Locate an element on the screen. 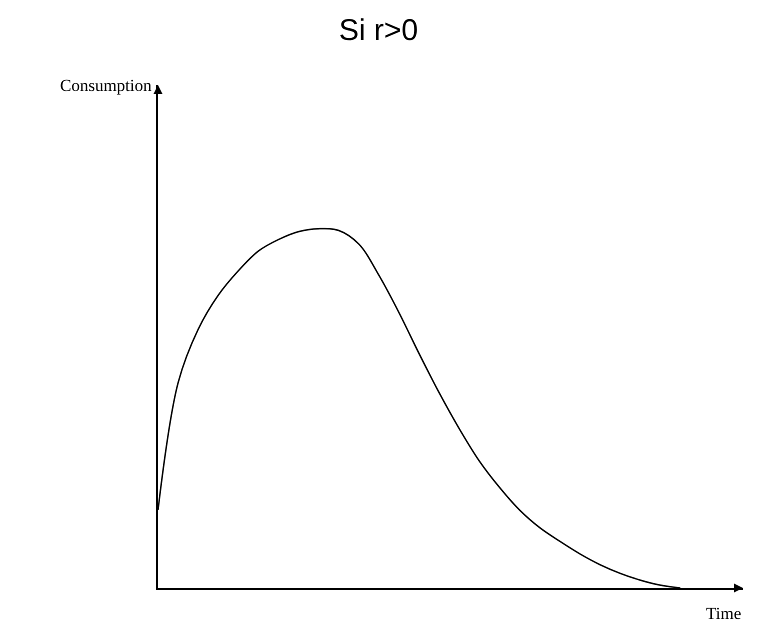 Image resolution: width=757 pixels, height=628 pixels. chart-title: Si r>0 is located at coordinates (378, 30).